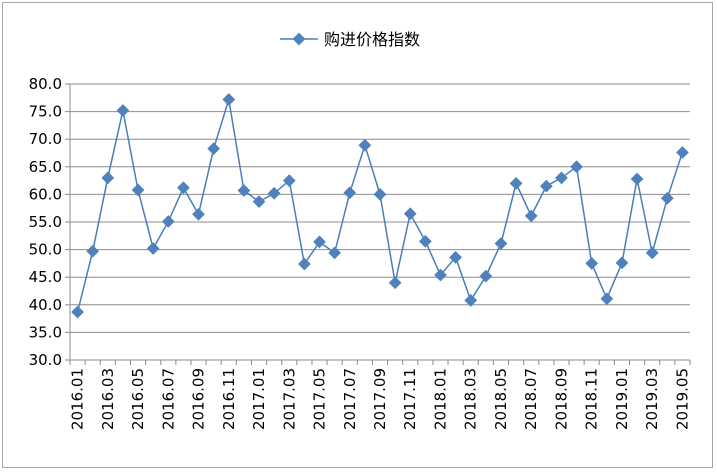 The image size is (717, 472). What do you see at coordinates (440, 399) in the screenshot?
I see `x-tick-label: 2018.01` at bounding box center [440, 399].